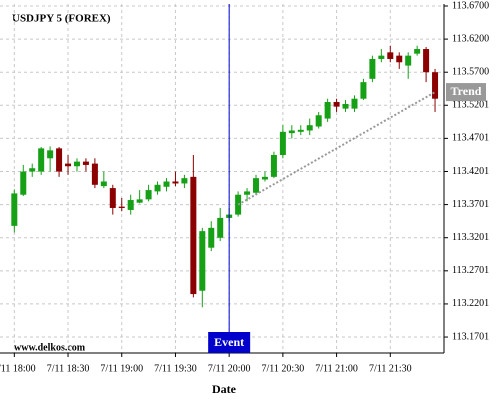 The width and height of the screenshot is (500, 400). Describe the element at coordinates (470, 5) in the screenshot. I see `y-tick-label: 113.6700` at that location.